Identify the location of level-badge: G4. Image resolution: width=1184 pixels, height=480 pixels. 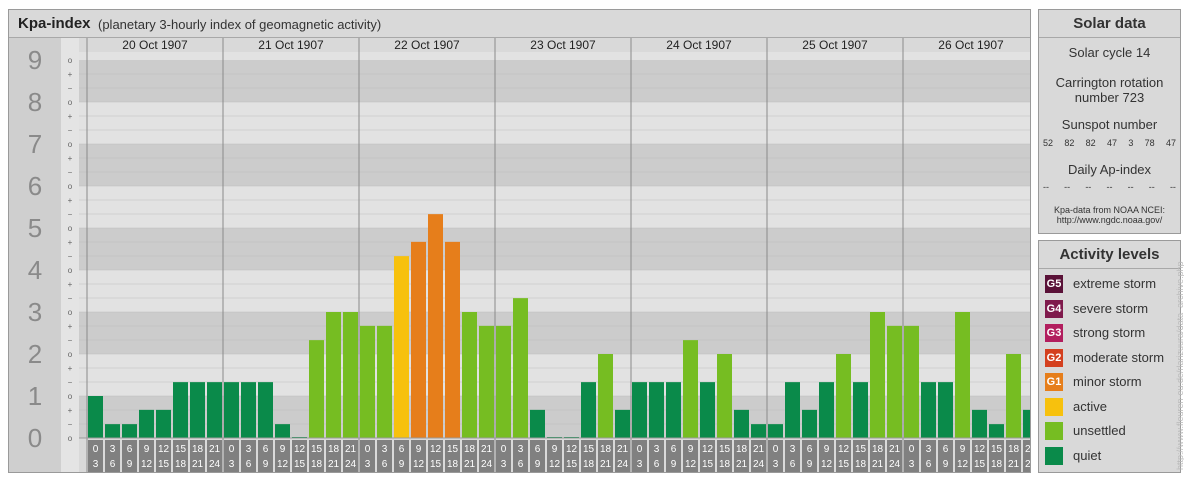
(1054, 309).